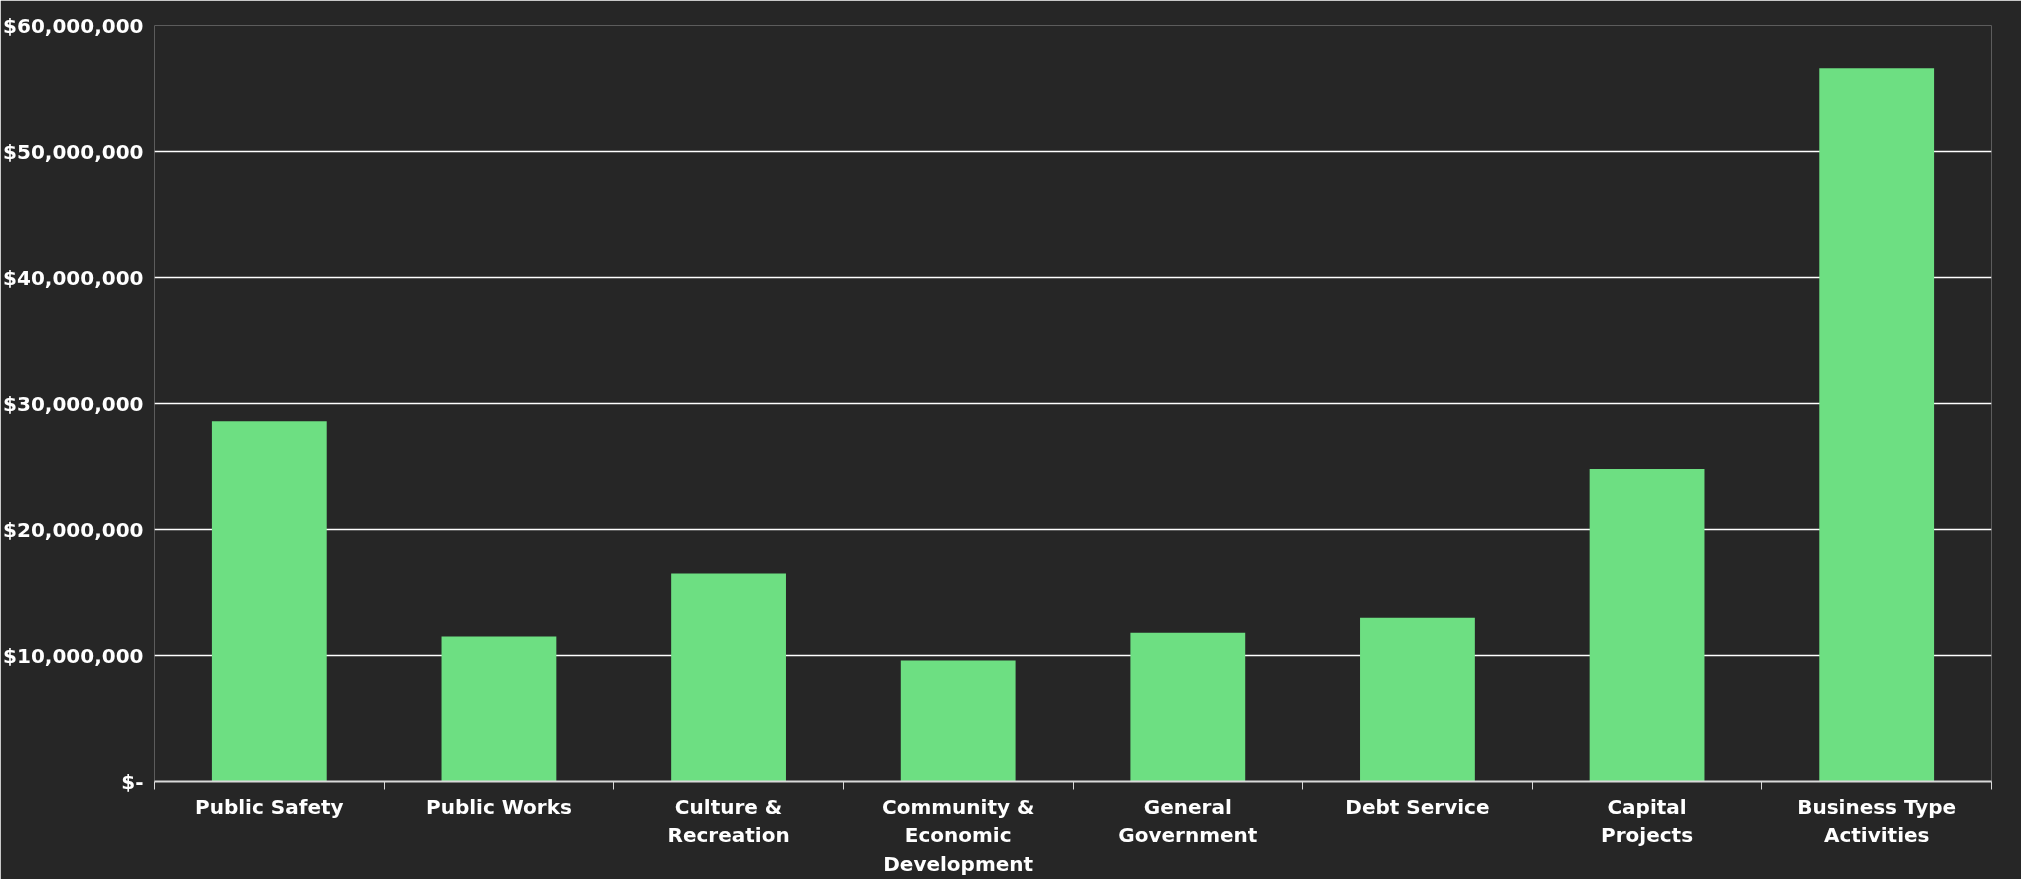 Image resolution: width=2021 pixels, height=879 pixels. Describe the element at coordinates (269, 806) in the screenshot. I see `x-tick-label: Public Safety` at that location.